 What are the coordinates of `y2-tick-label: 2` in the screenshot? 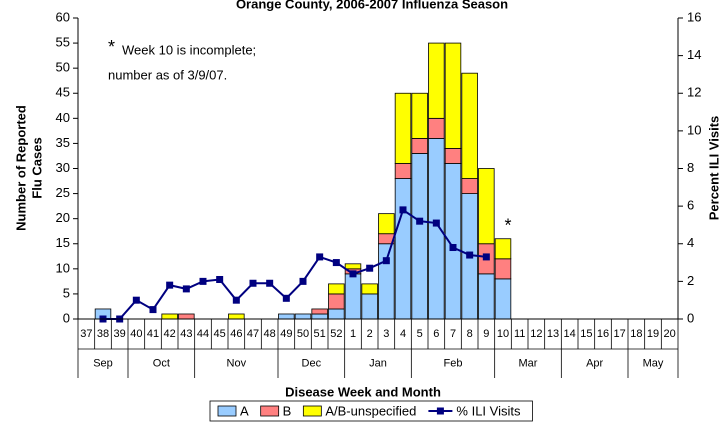 It's located at (690, 280).